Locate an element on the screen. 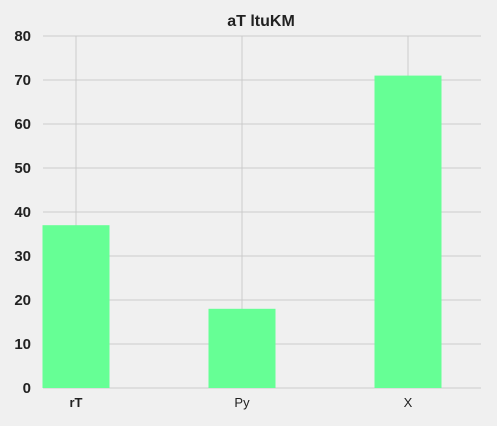 The image size is (497, 426). y-tick-label: 0 is located at coordinates (27, 388).